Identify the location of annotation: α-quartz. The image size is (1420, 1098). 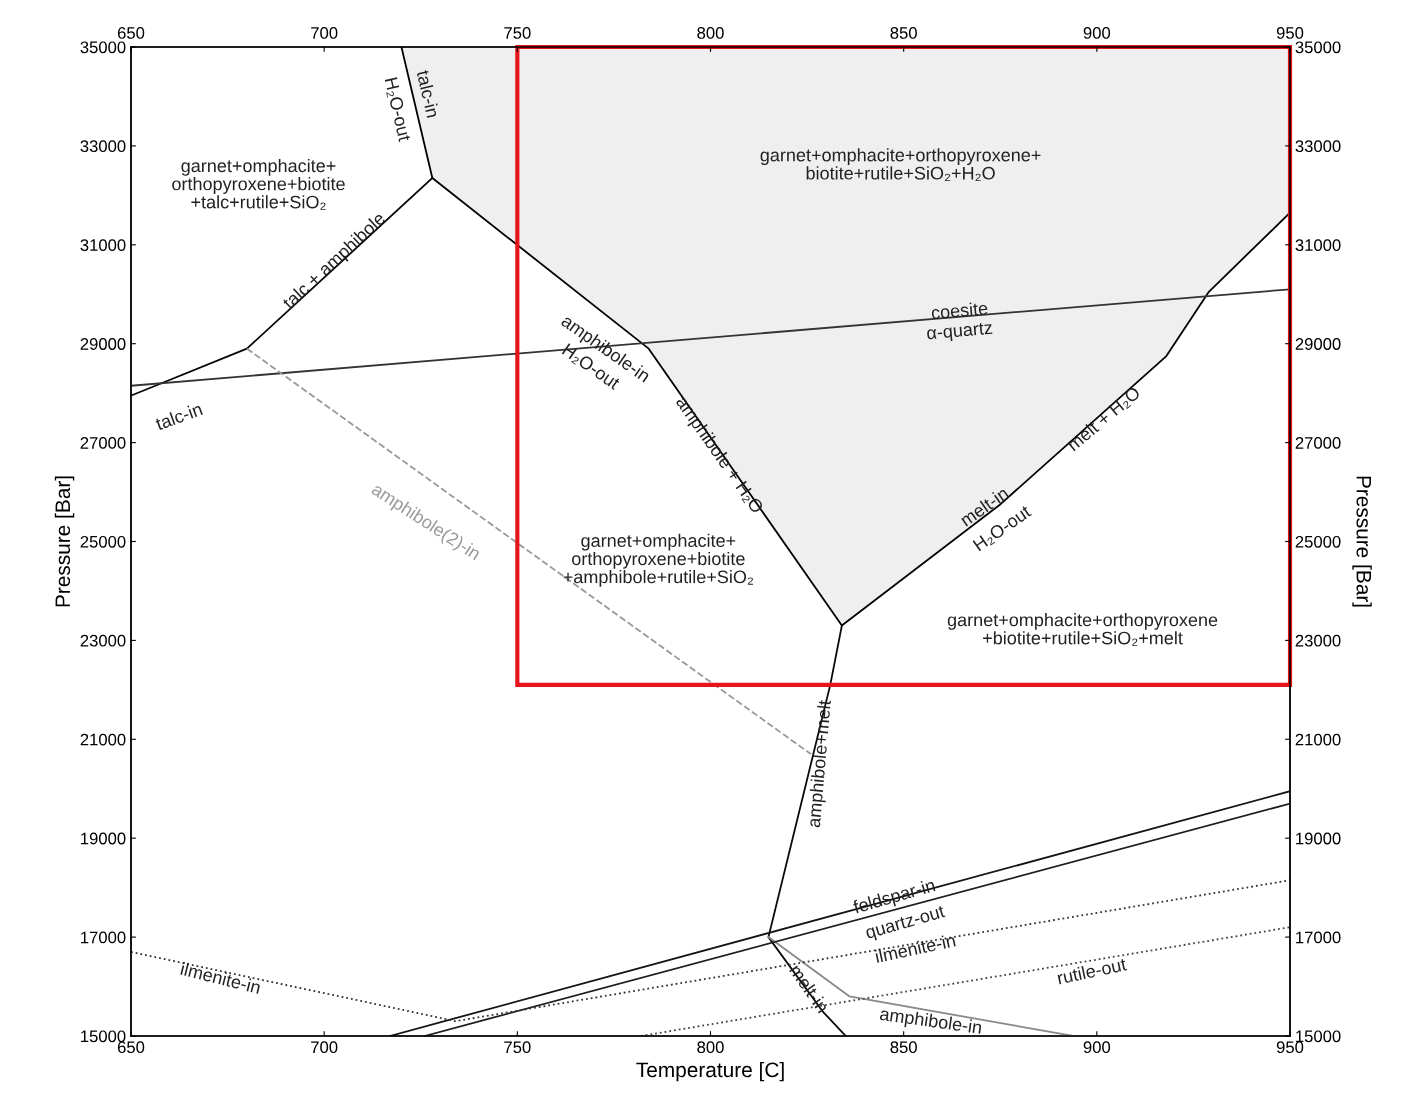
(959, 333).